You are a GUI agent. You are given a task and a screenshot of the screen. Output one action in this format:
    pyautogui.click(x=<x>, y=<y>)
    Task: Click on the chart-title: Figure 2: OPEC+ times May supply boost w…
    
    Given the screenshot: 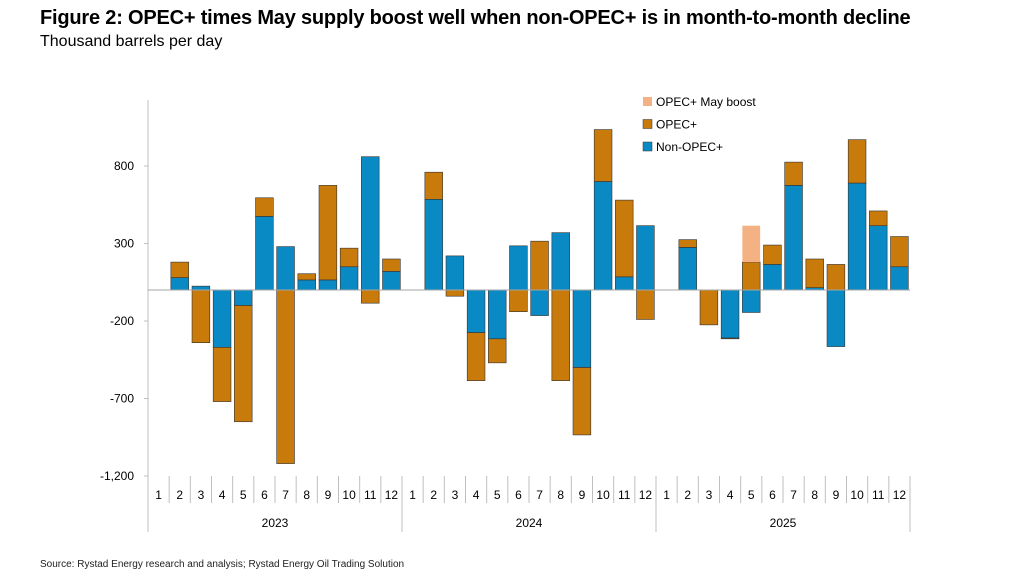 What is the action you would take?
    pyautogui.click(x=475, y=18)
    